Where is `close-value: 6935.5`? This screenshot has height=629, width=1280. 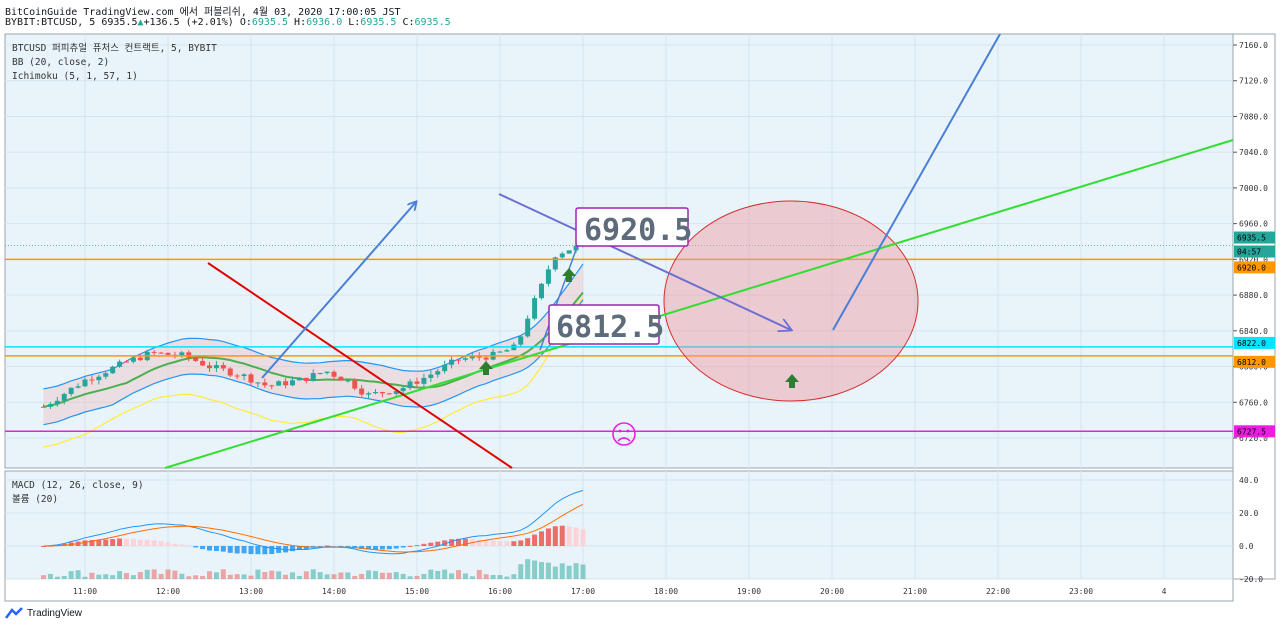 close-value: 6935.5 is located at coordinates (432, 22).